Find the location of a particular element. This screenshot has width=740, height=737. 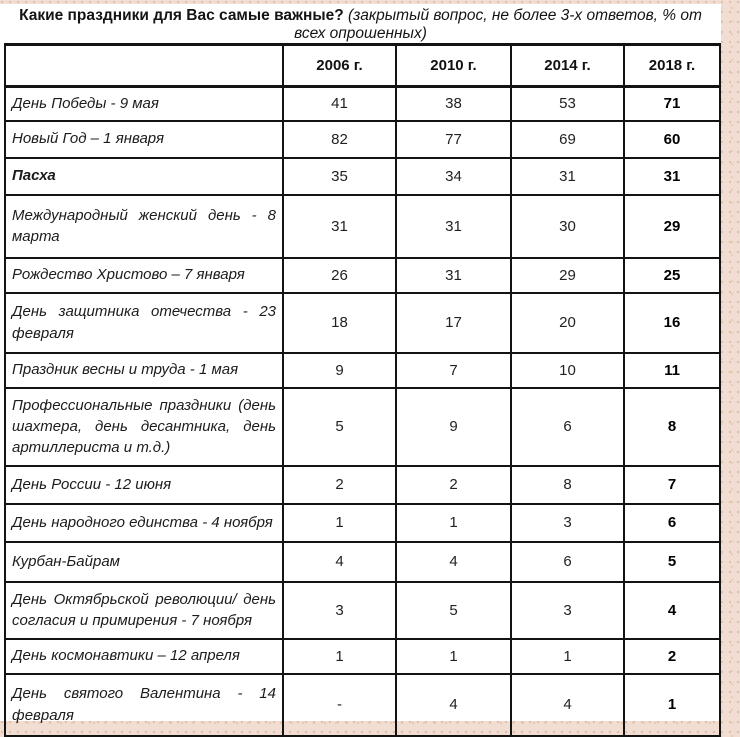

value-2014: 8 is located at coordinates (567, 484).